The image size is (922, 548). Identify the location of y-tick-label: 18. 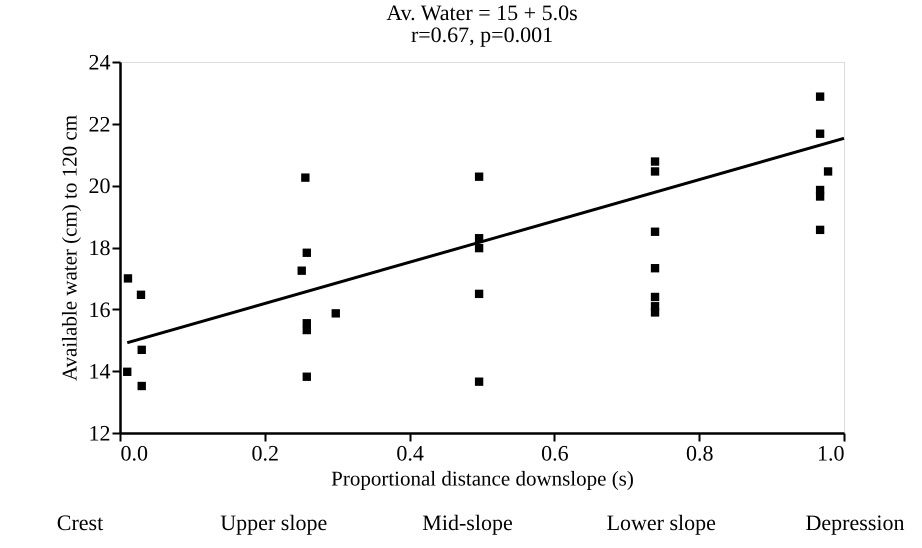
(99, 247).